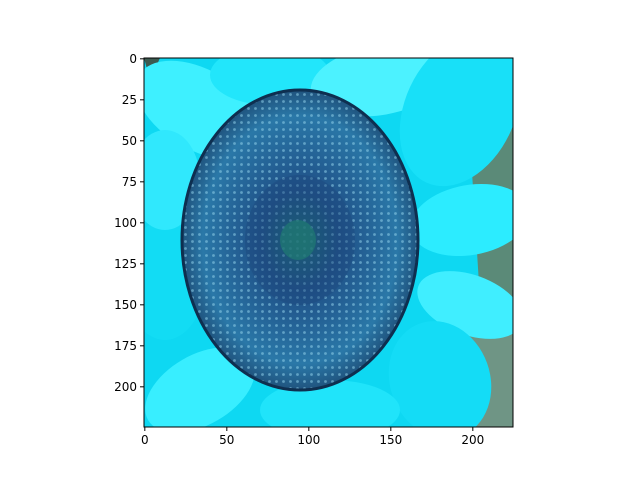 The image size is (640, 480). I want to click on y-axis: 0 25 50 75 100 125 150 175 200, so click(129, 223).